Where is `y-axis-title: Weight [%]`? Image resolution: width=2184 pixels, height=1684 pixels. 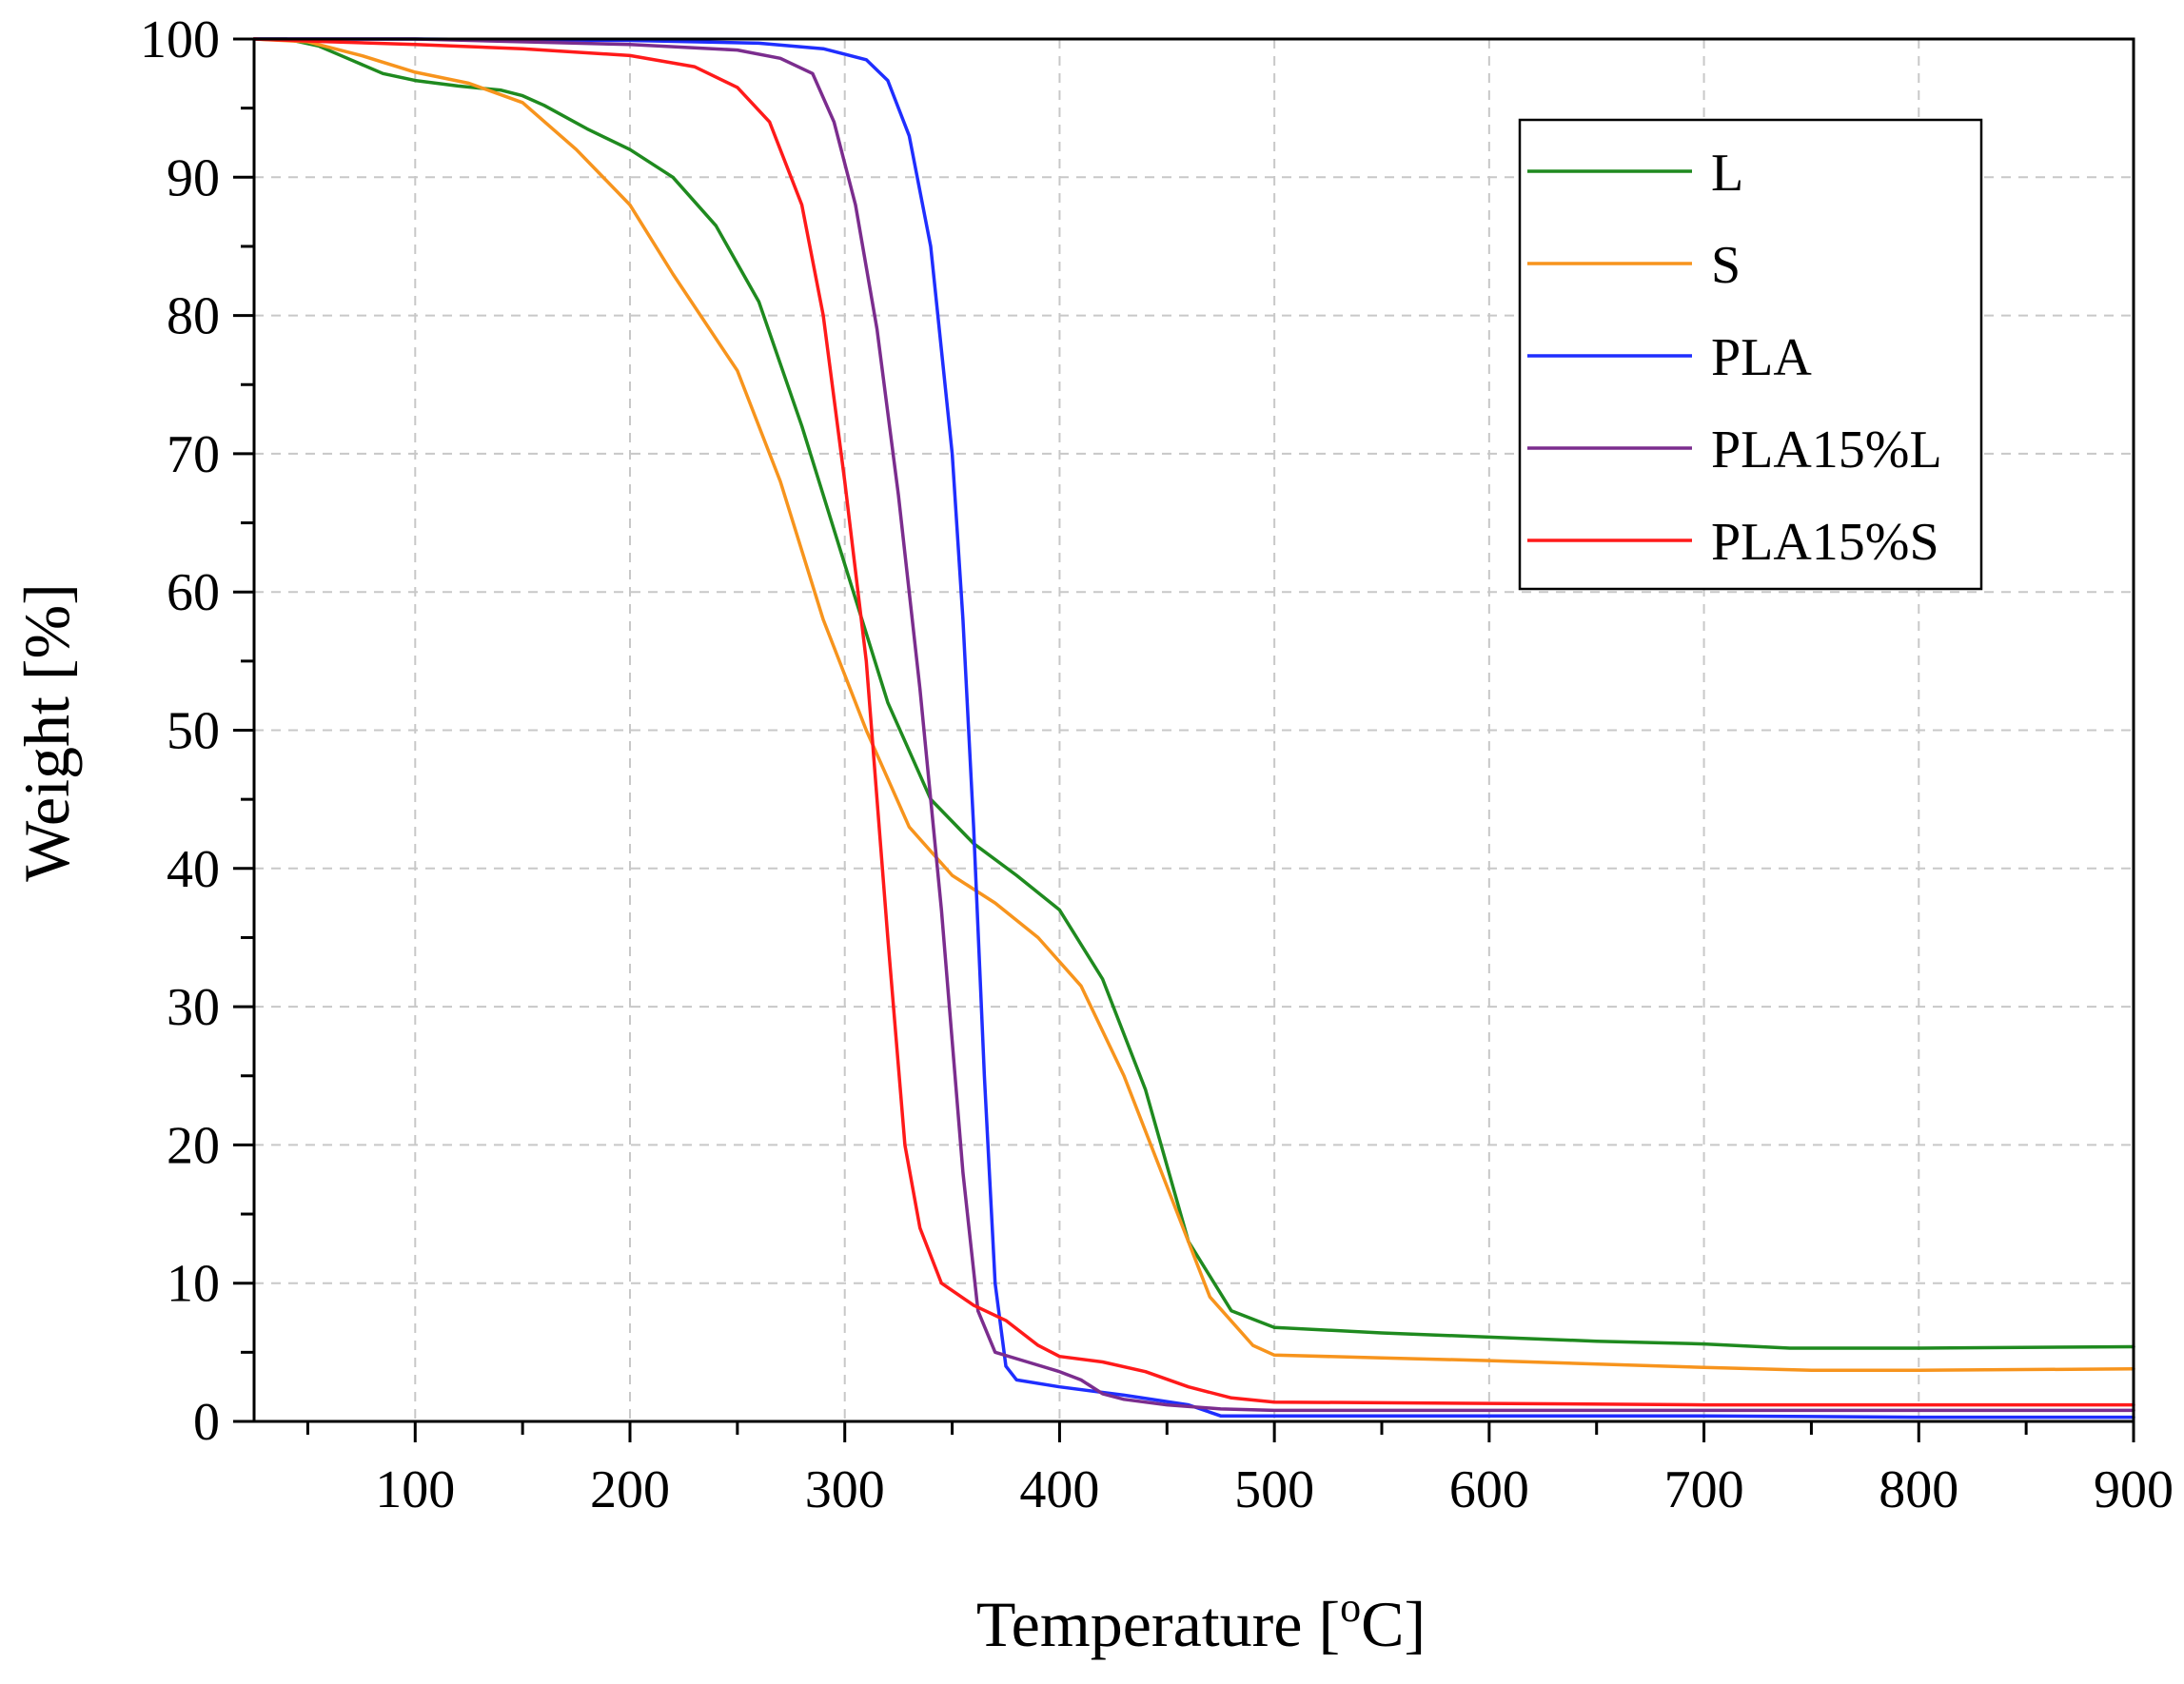 y-axis-title: Weight [%] is located at coordinates (46, 733).